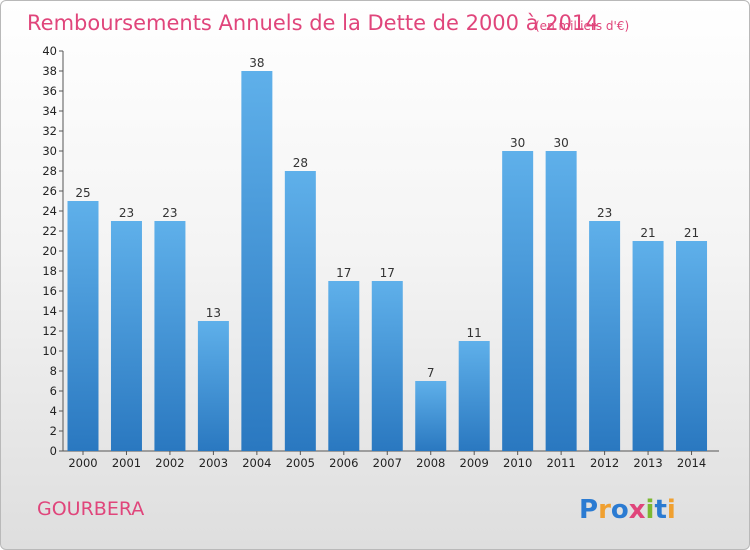 Image resolution: width=750 pixels, height=550 pixels. Describe the element at coordinates (431, 416) in the screenshot. I see `bar-2008` at that location.